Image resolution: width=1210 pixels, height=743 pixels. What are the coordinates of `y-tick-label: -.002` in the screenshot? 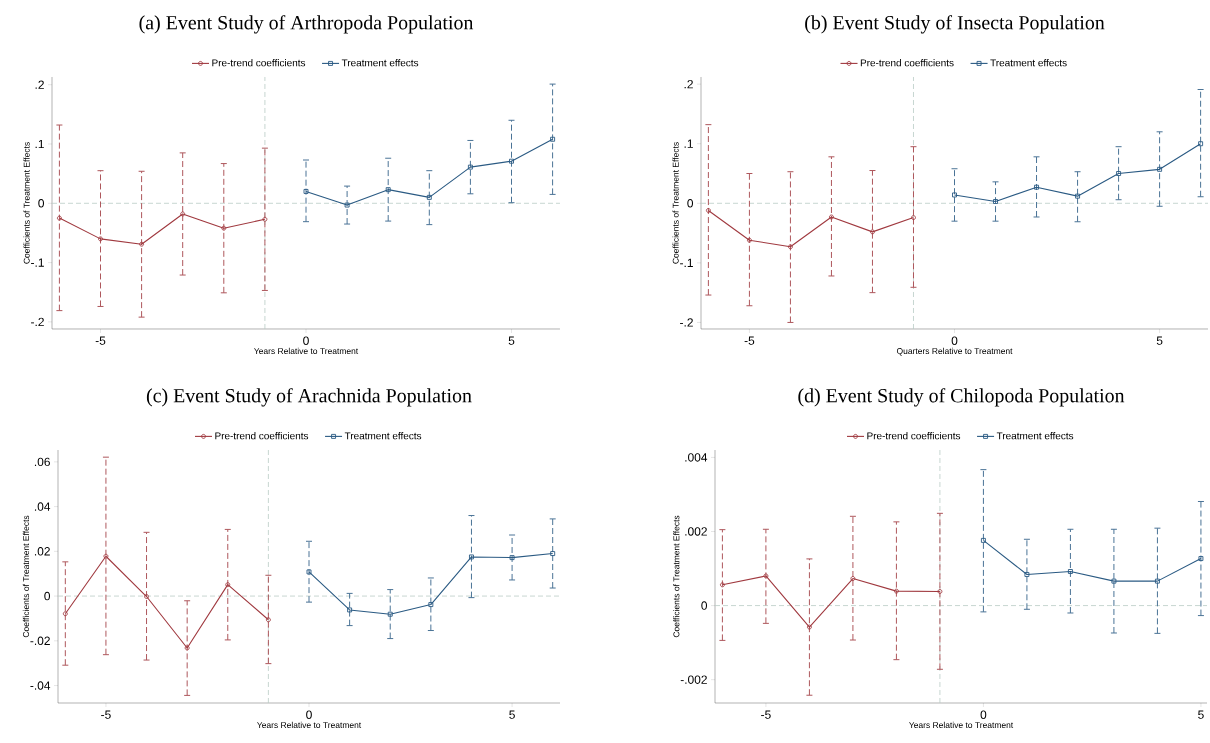 It's located at (693, 679).